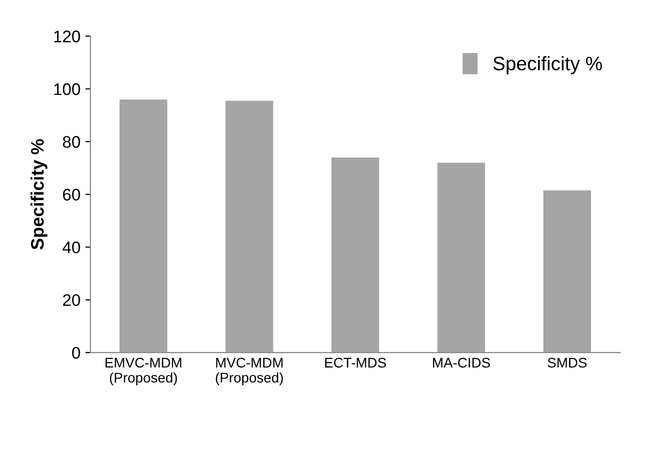  What do you see at coordinates (71, 300) in the screenshot?
I see `y-tick-label: 20` at bounding box center [71, 300].